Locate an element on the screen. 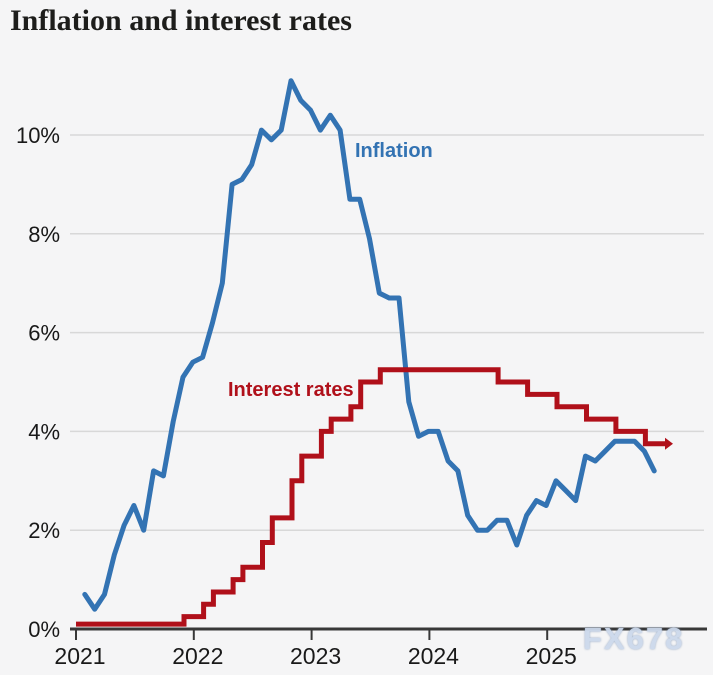  y-tick-label: 6% is located at coordinates (44, 333).